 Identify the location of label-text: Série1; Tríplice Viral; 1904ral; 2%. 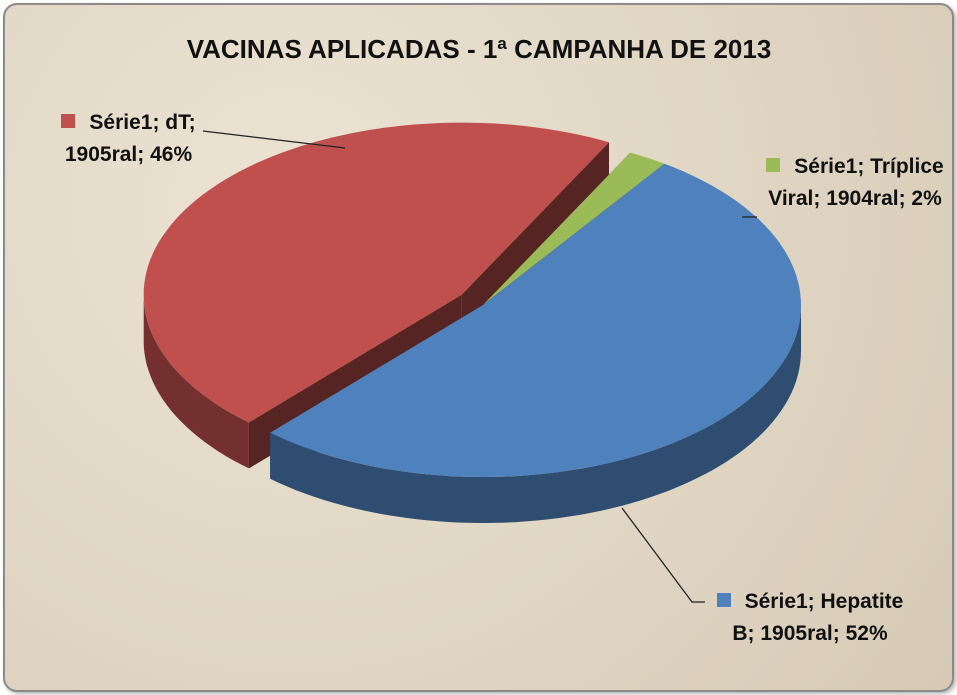
(856, 182).